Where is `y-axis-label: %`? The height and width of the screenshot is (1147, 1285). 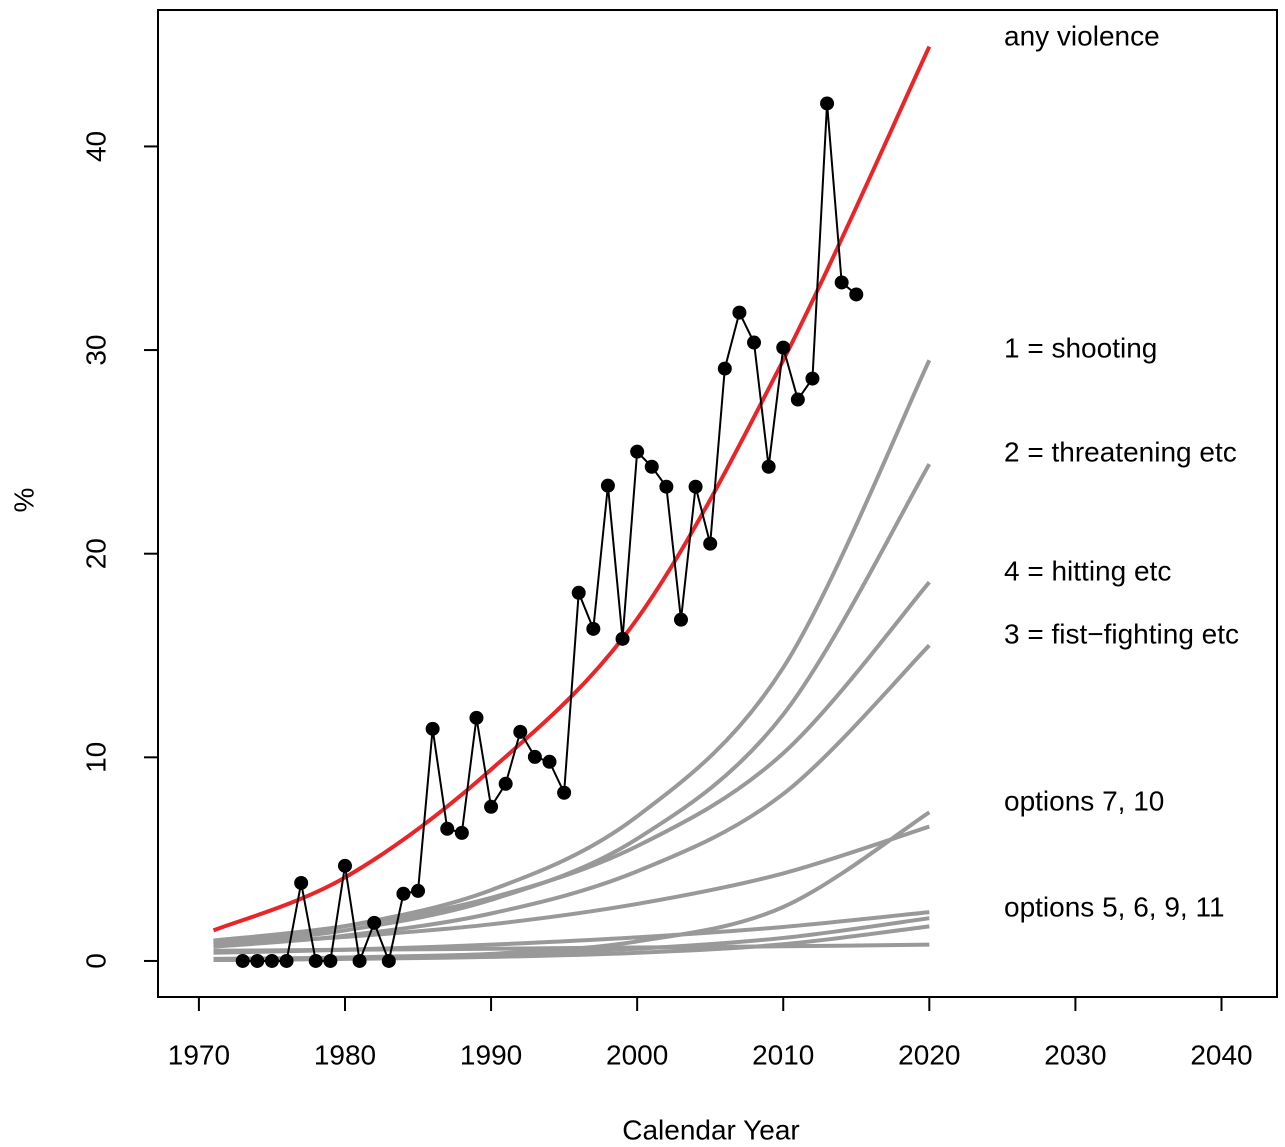
y-axis-label: % is located at coordinates (23, 500).